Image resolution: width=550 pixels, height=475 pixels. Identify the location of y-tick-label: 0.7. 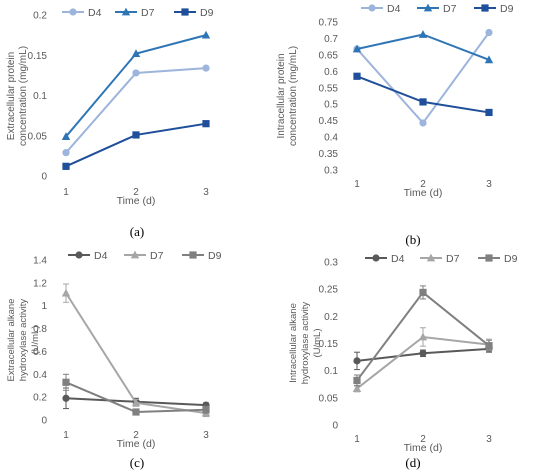
(331, 39).